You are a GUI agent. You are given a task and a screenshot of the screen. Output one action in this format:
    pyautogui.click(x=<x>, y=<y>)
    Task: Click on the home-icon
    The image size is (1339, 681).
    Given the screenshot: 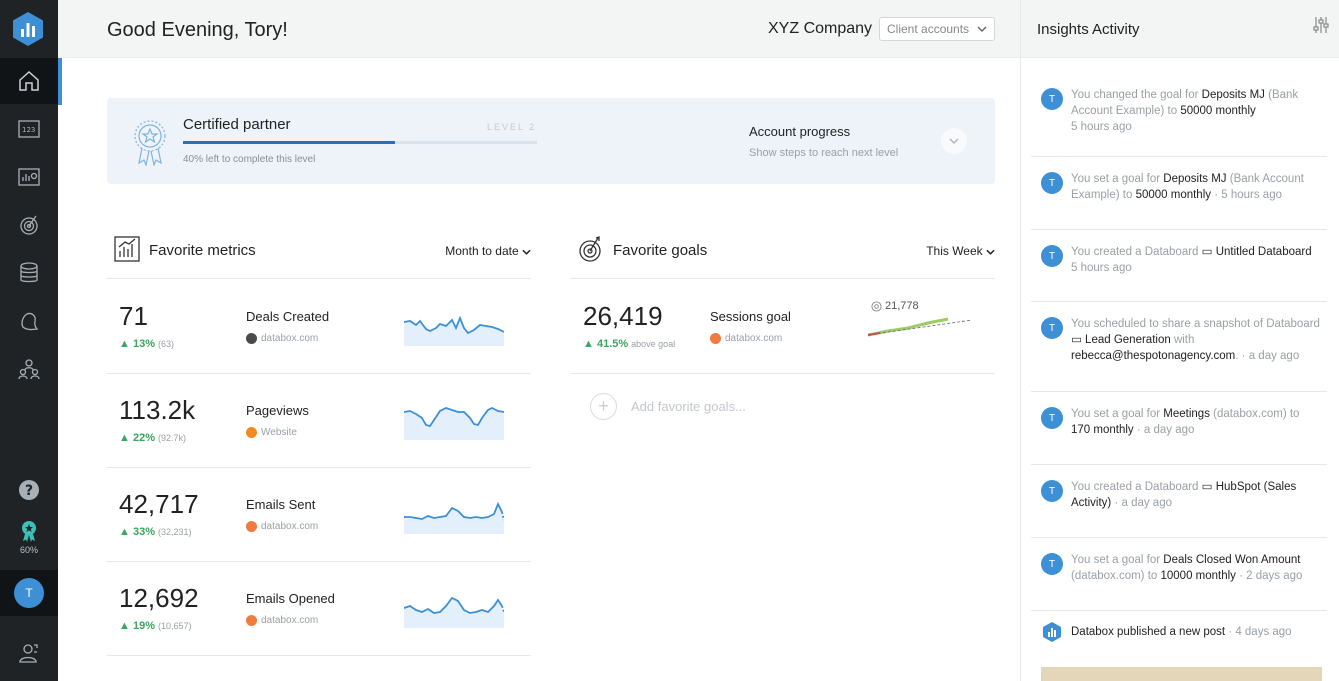 What is the action you would take?
    pyautogui.click(x=29, y=80)
    